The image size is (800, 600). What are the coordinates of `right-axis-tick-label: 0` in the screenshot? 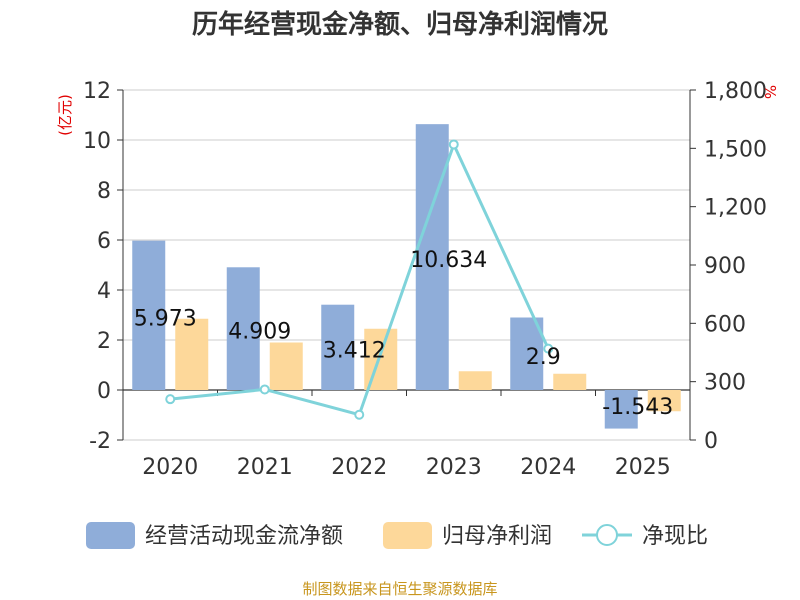 It's located at (711, 441).